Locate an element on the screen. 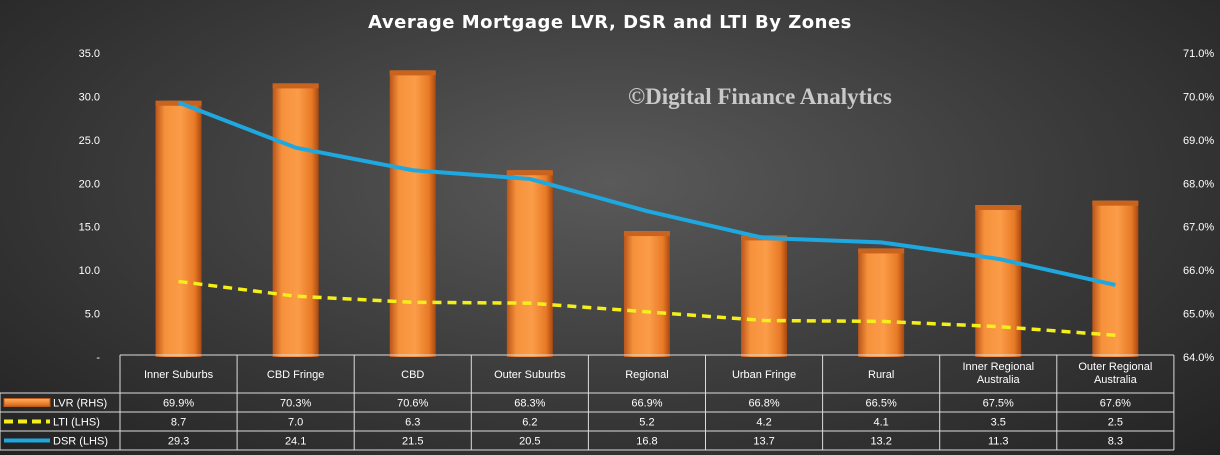 This screenshot has height=455, width=1220. category-label: Outer Regional is located at coordinates (1115, 367).